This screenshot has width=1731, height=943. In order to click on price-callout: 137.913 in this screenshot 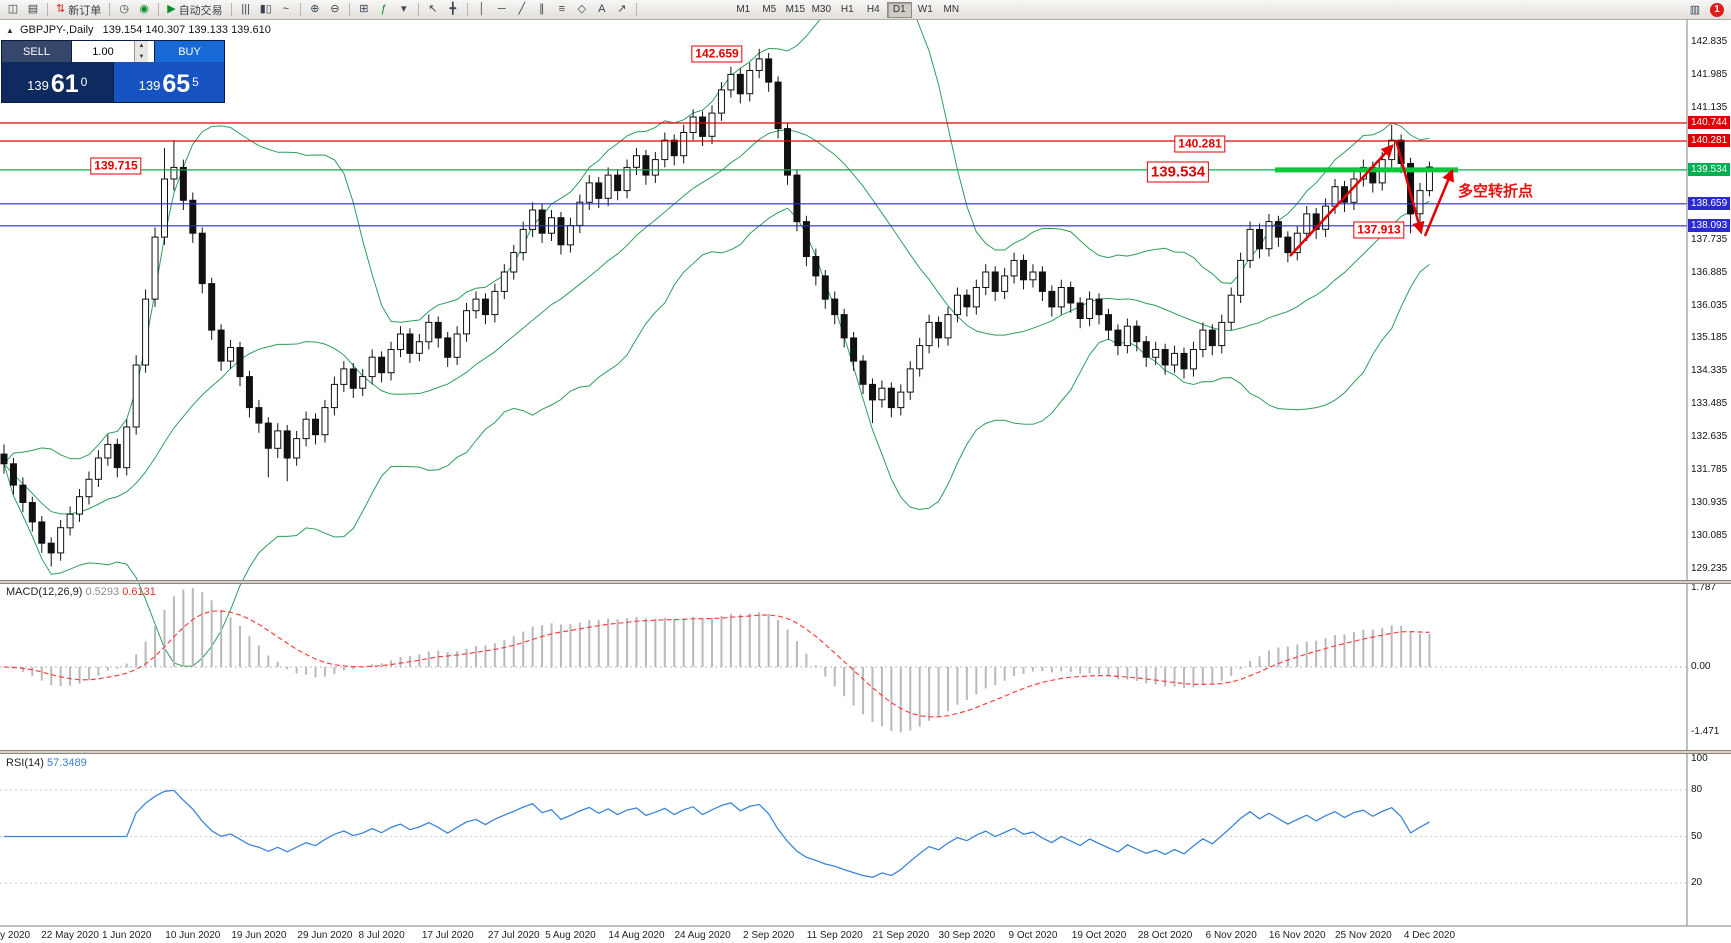, I will do `click(1379, 230)`.